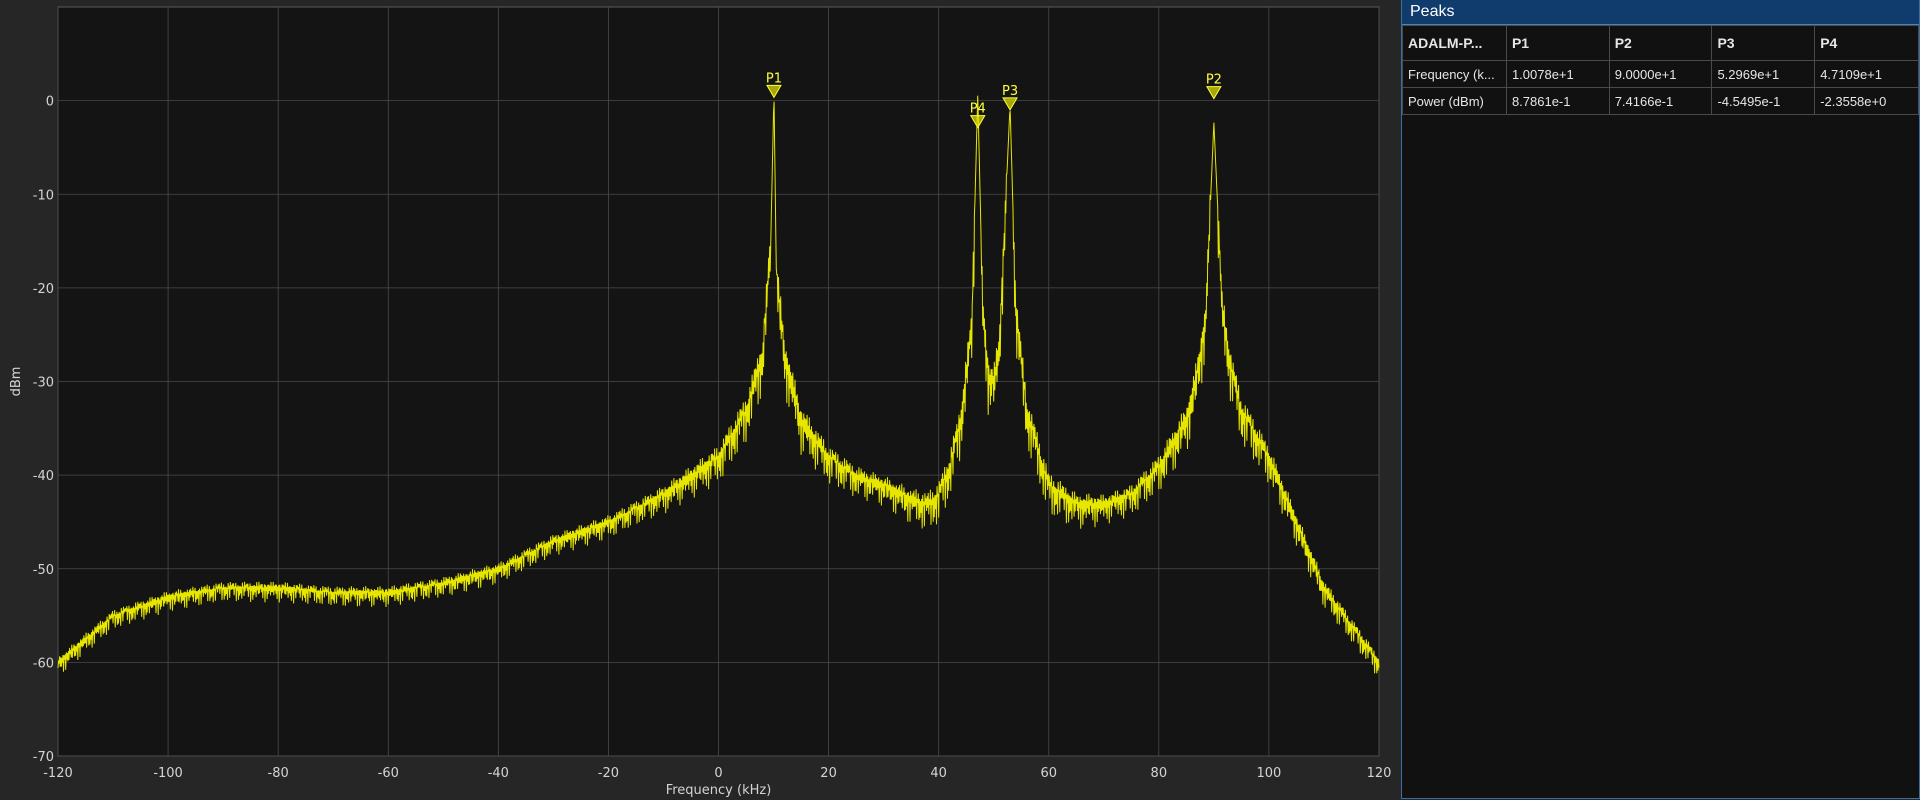  Describe the element at coordinates (1660, 12) in the screenshot. I see `peaks-panel-title: Peaks` at that location.